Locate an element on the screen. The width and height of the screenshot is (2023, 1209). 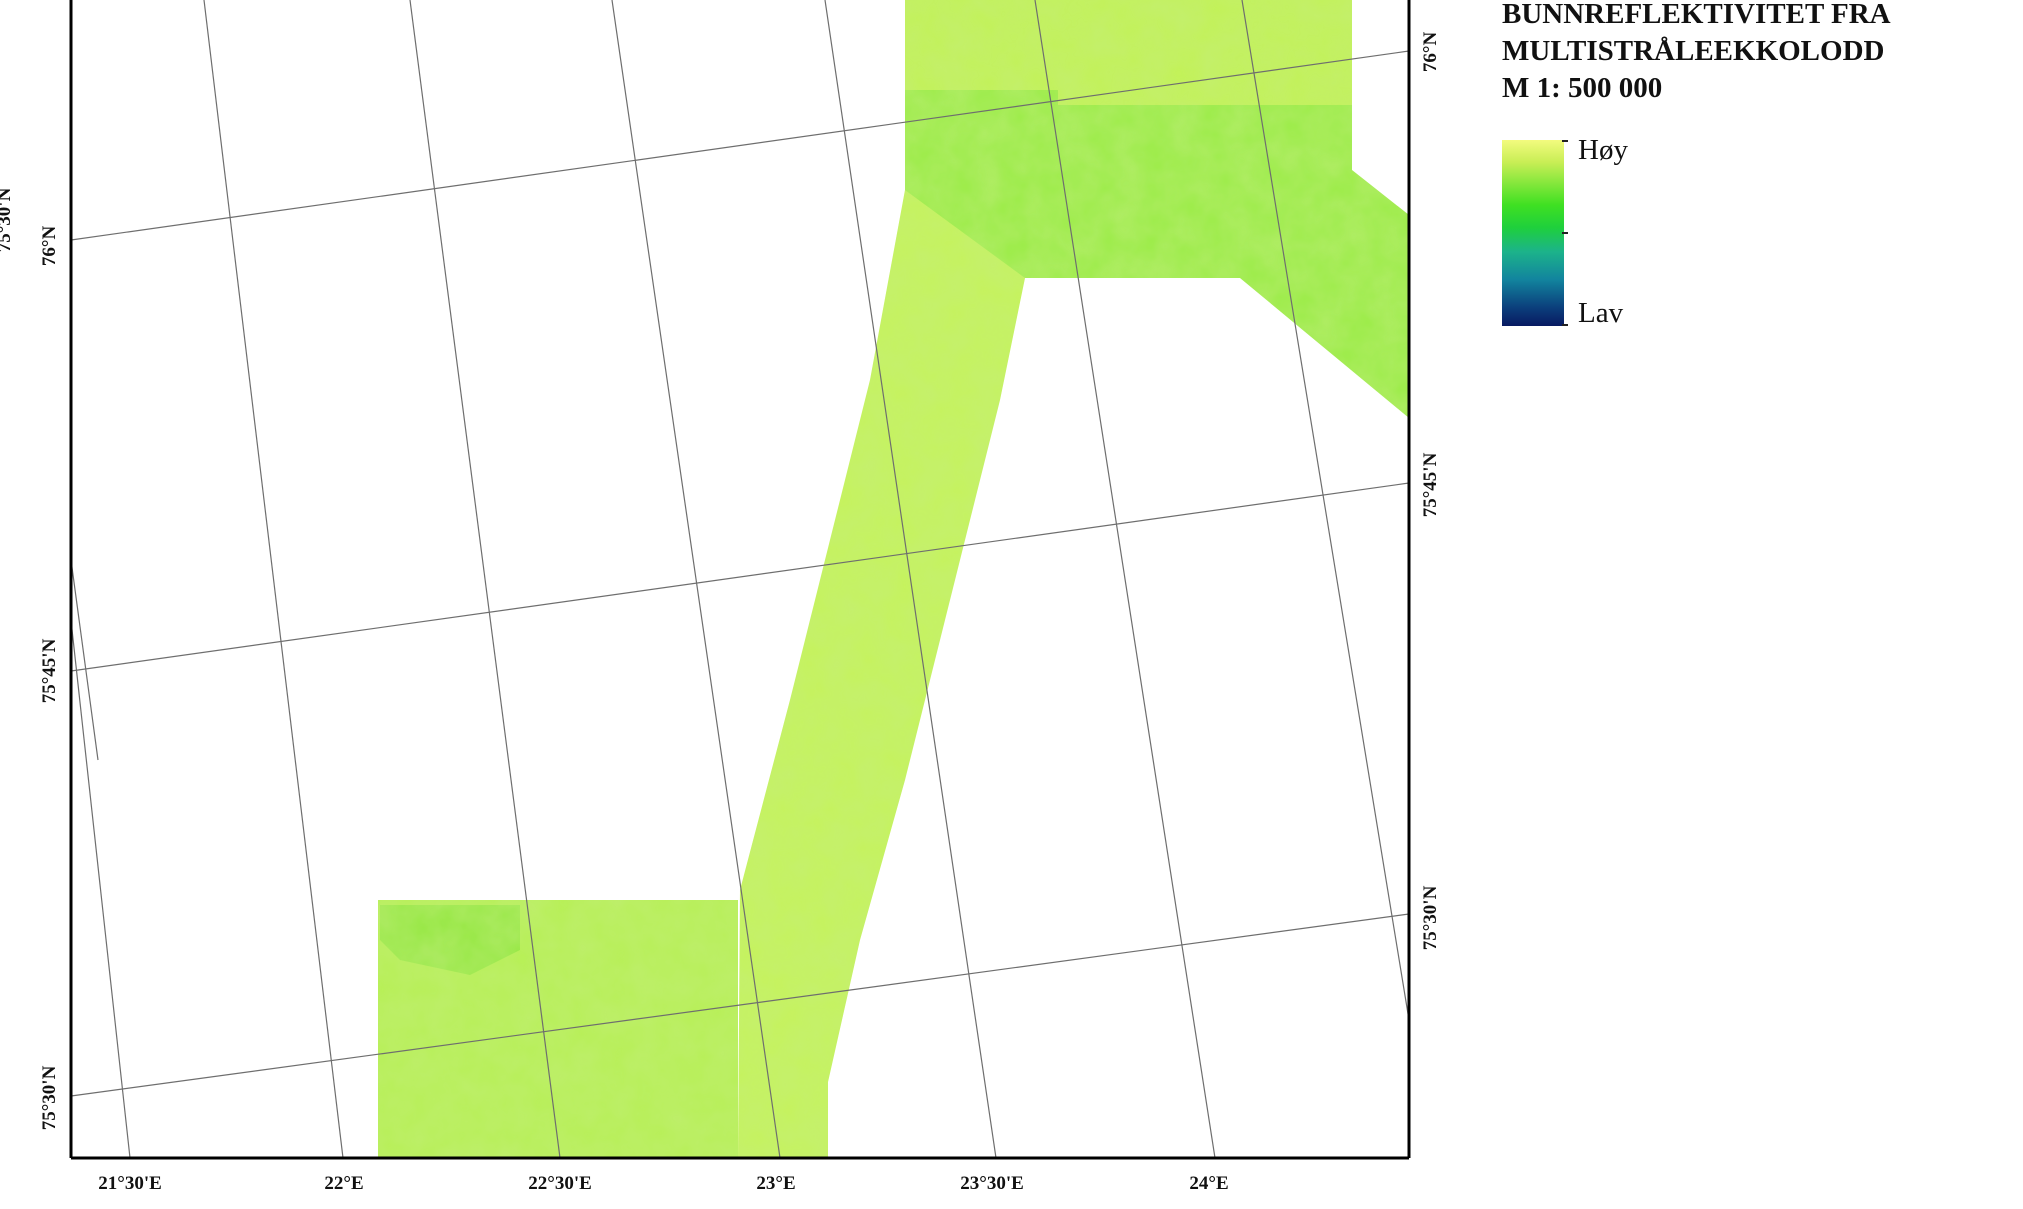
legend-low-label: Lav is located at coordinates (1601, 313).